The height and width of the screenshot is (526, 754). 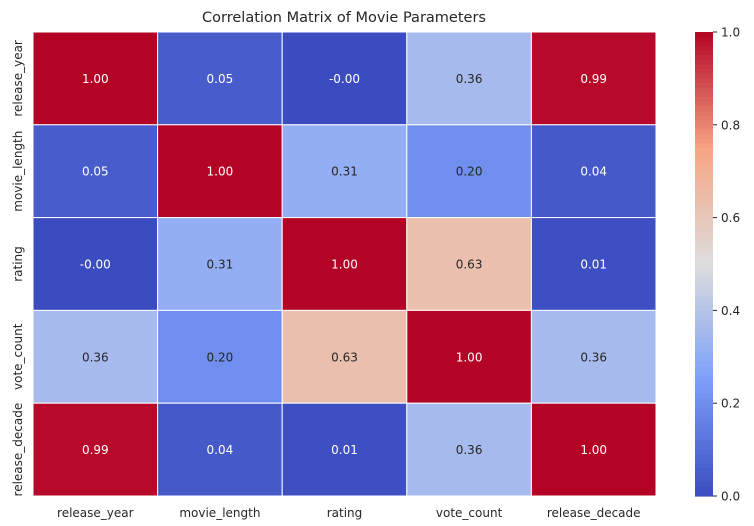 What do you see at coordinates (730, 33) in the screenshot?
I see `colorbar-tick-label: 1.0` at bounding box center [730, 33].